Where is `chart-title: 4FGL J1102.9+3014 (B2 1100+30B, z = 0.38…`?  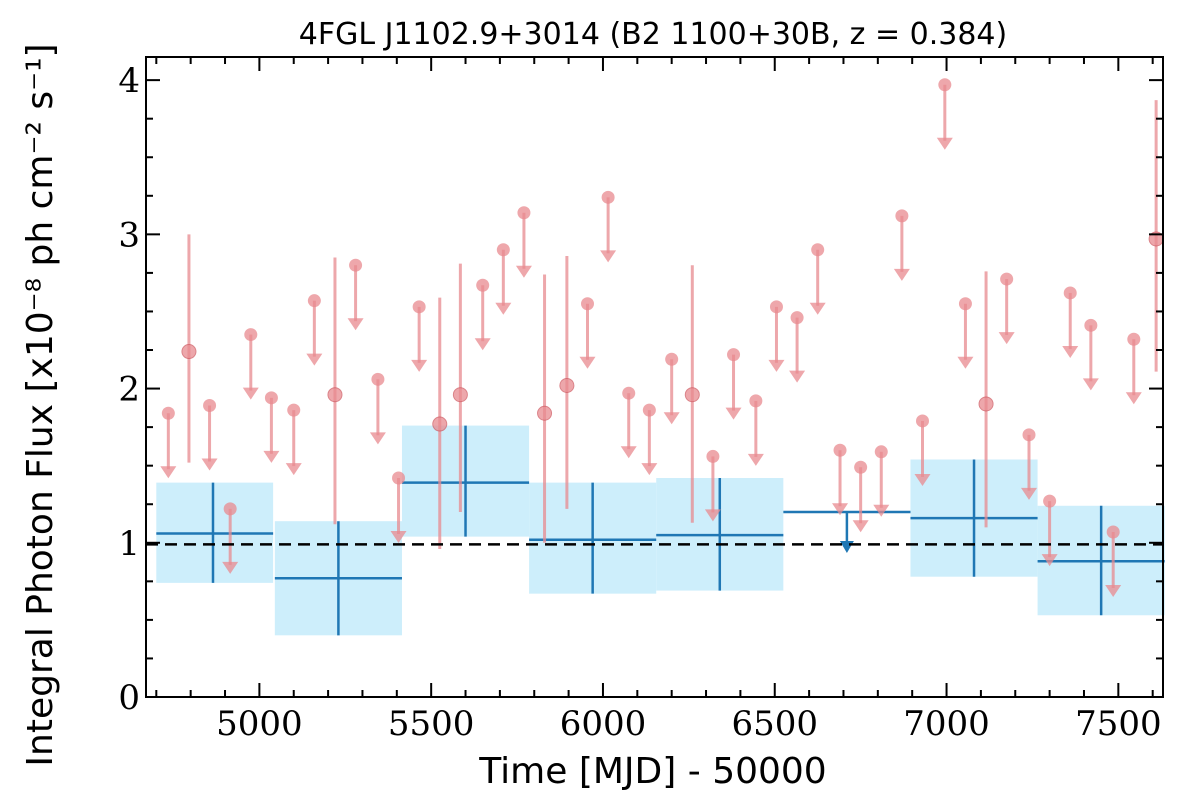 chart-title: 4FGL J1102.9+3014 (B2 1100+30B, z = 0.38… is located at coordinates (653, 34).